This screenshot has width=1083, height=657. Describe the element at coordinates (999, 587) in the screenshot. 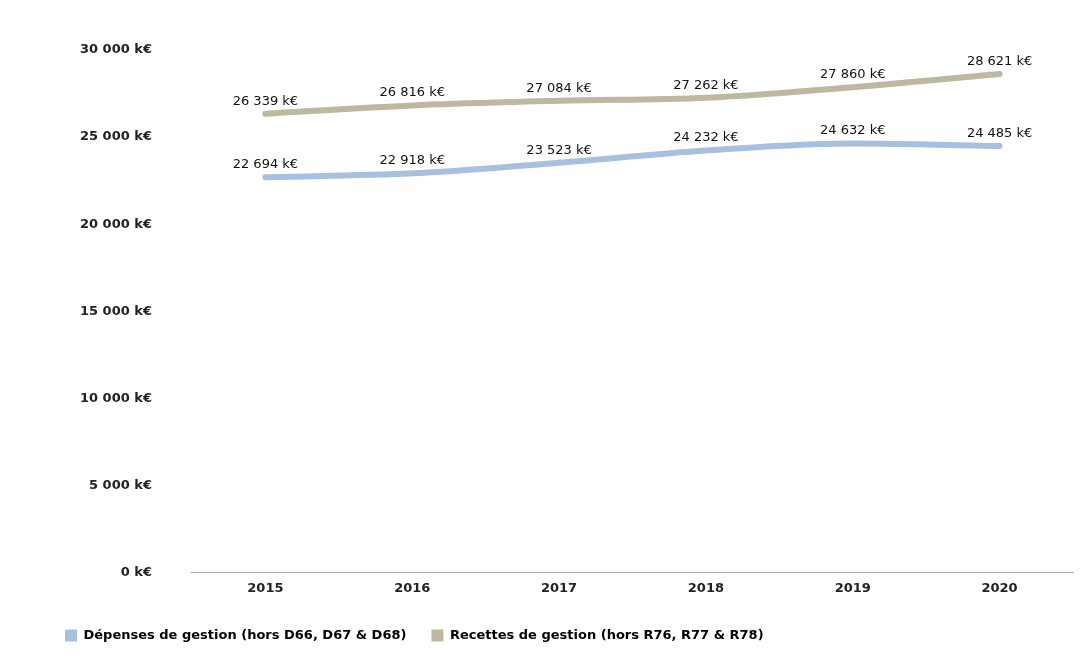

I see `x-tick-label: 2020` at that location.